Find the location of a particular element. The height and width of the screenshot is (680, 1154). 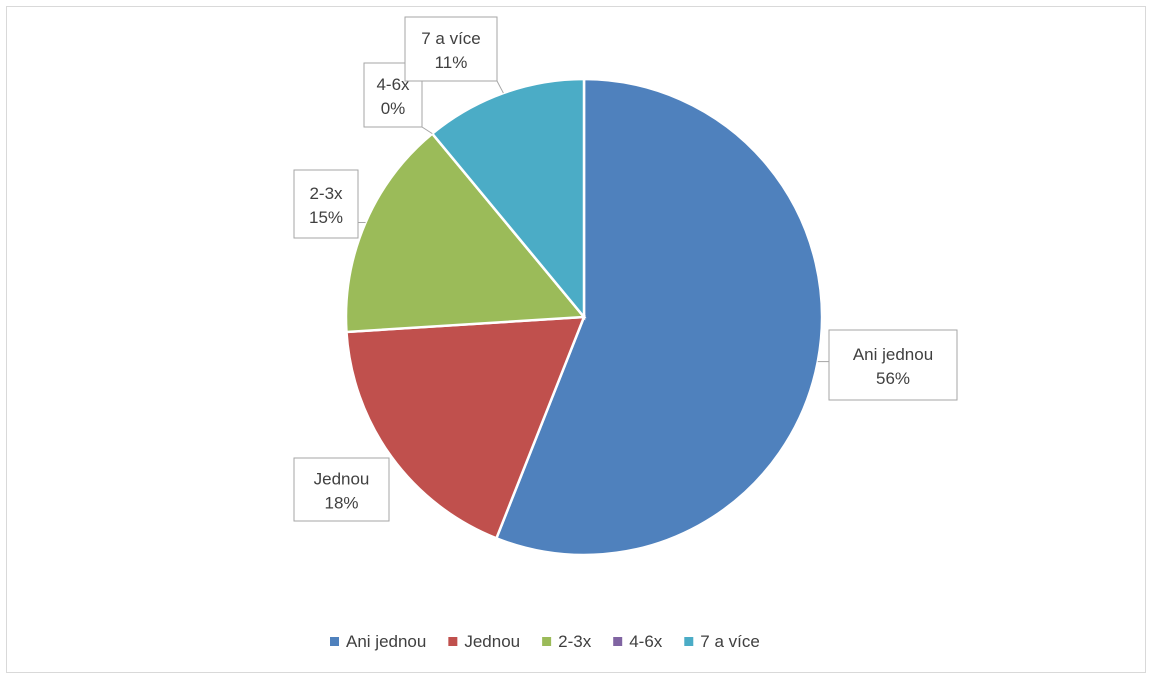

legend-item-4-6x: 4-6x is located at coordinates (638, 641).